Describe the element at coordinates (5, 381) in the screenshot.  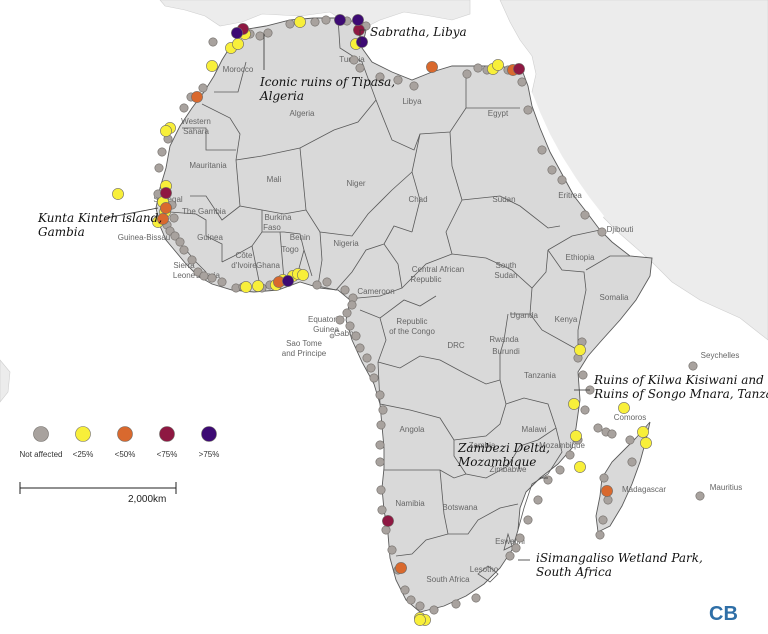
I see `south-america-edge` at that location.